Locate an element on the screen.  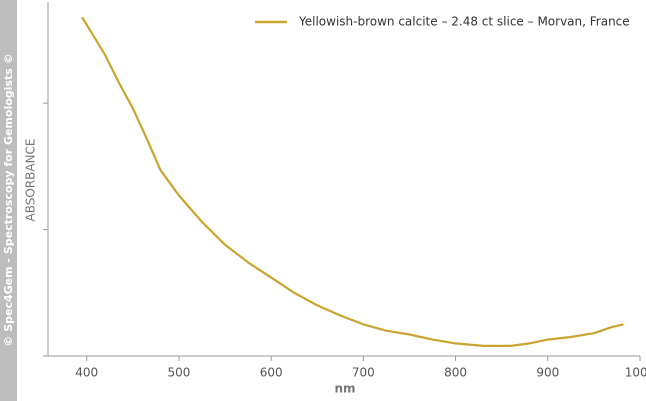
y-axis-label: ABSORBANCE is located at coordinates (31, 179).